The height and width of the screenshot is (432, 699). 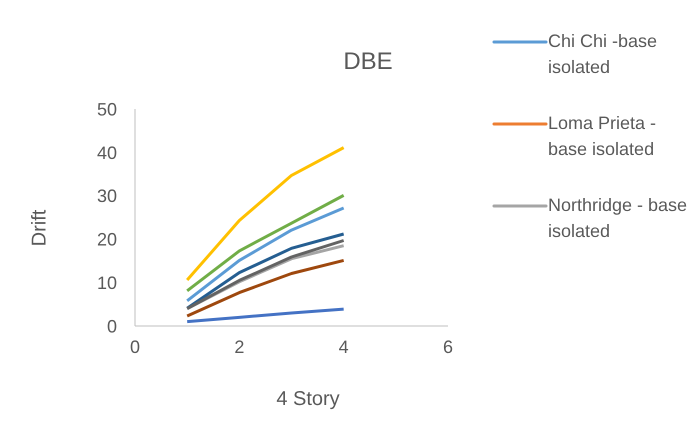 What do you see at coordinates (40, 228) in the screenshot?
I see `y-axis-title: Drift` at bounding box center [40, 228].